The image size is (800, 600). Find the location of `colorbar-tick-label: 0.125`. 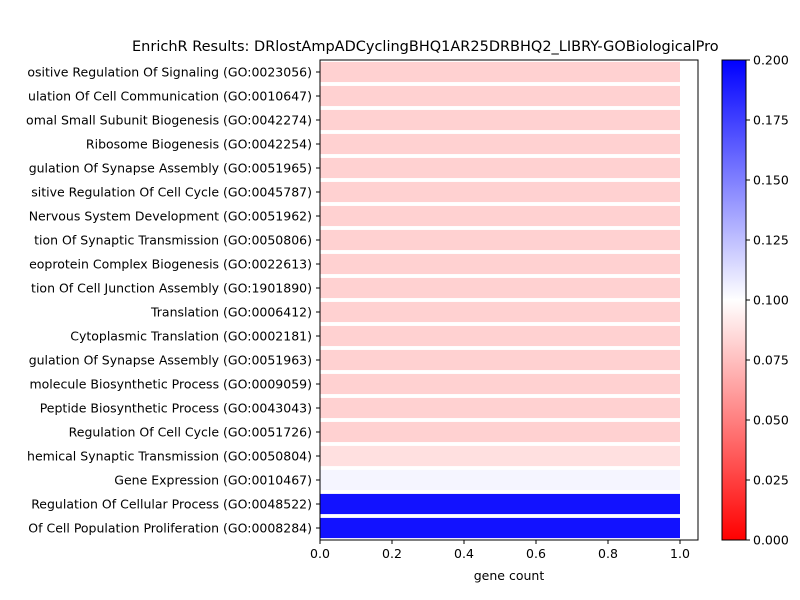

colorbar-tick-label: 0.125 is located at coordinates (771, 240).